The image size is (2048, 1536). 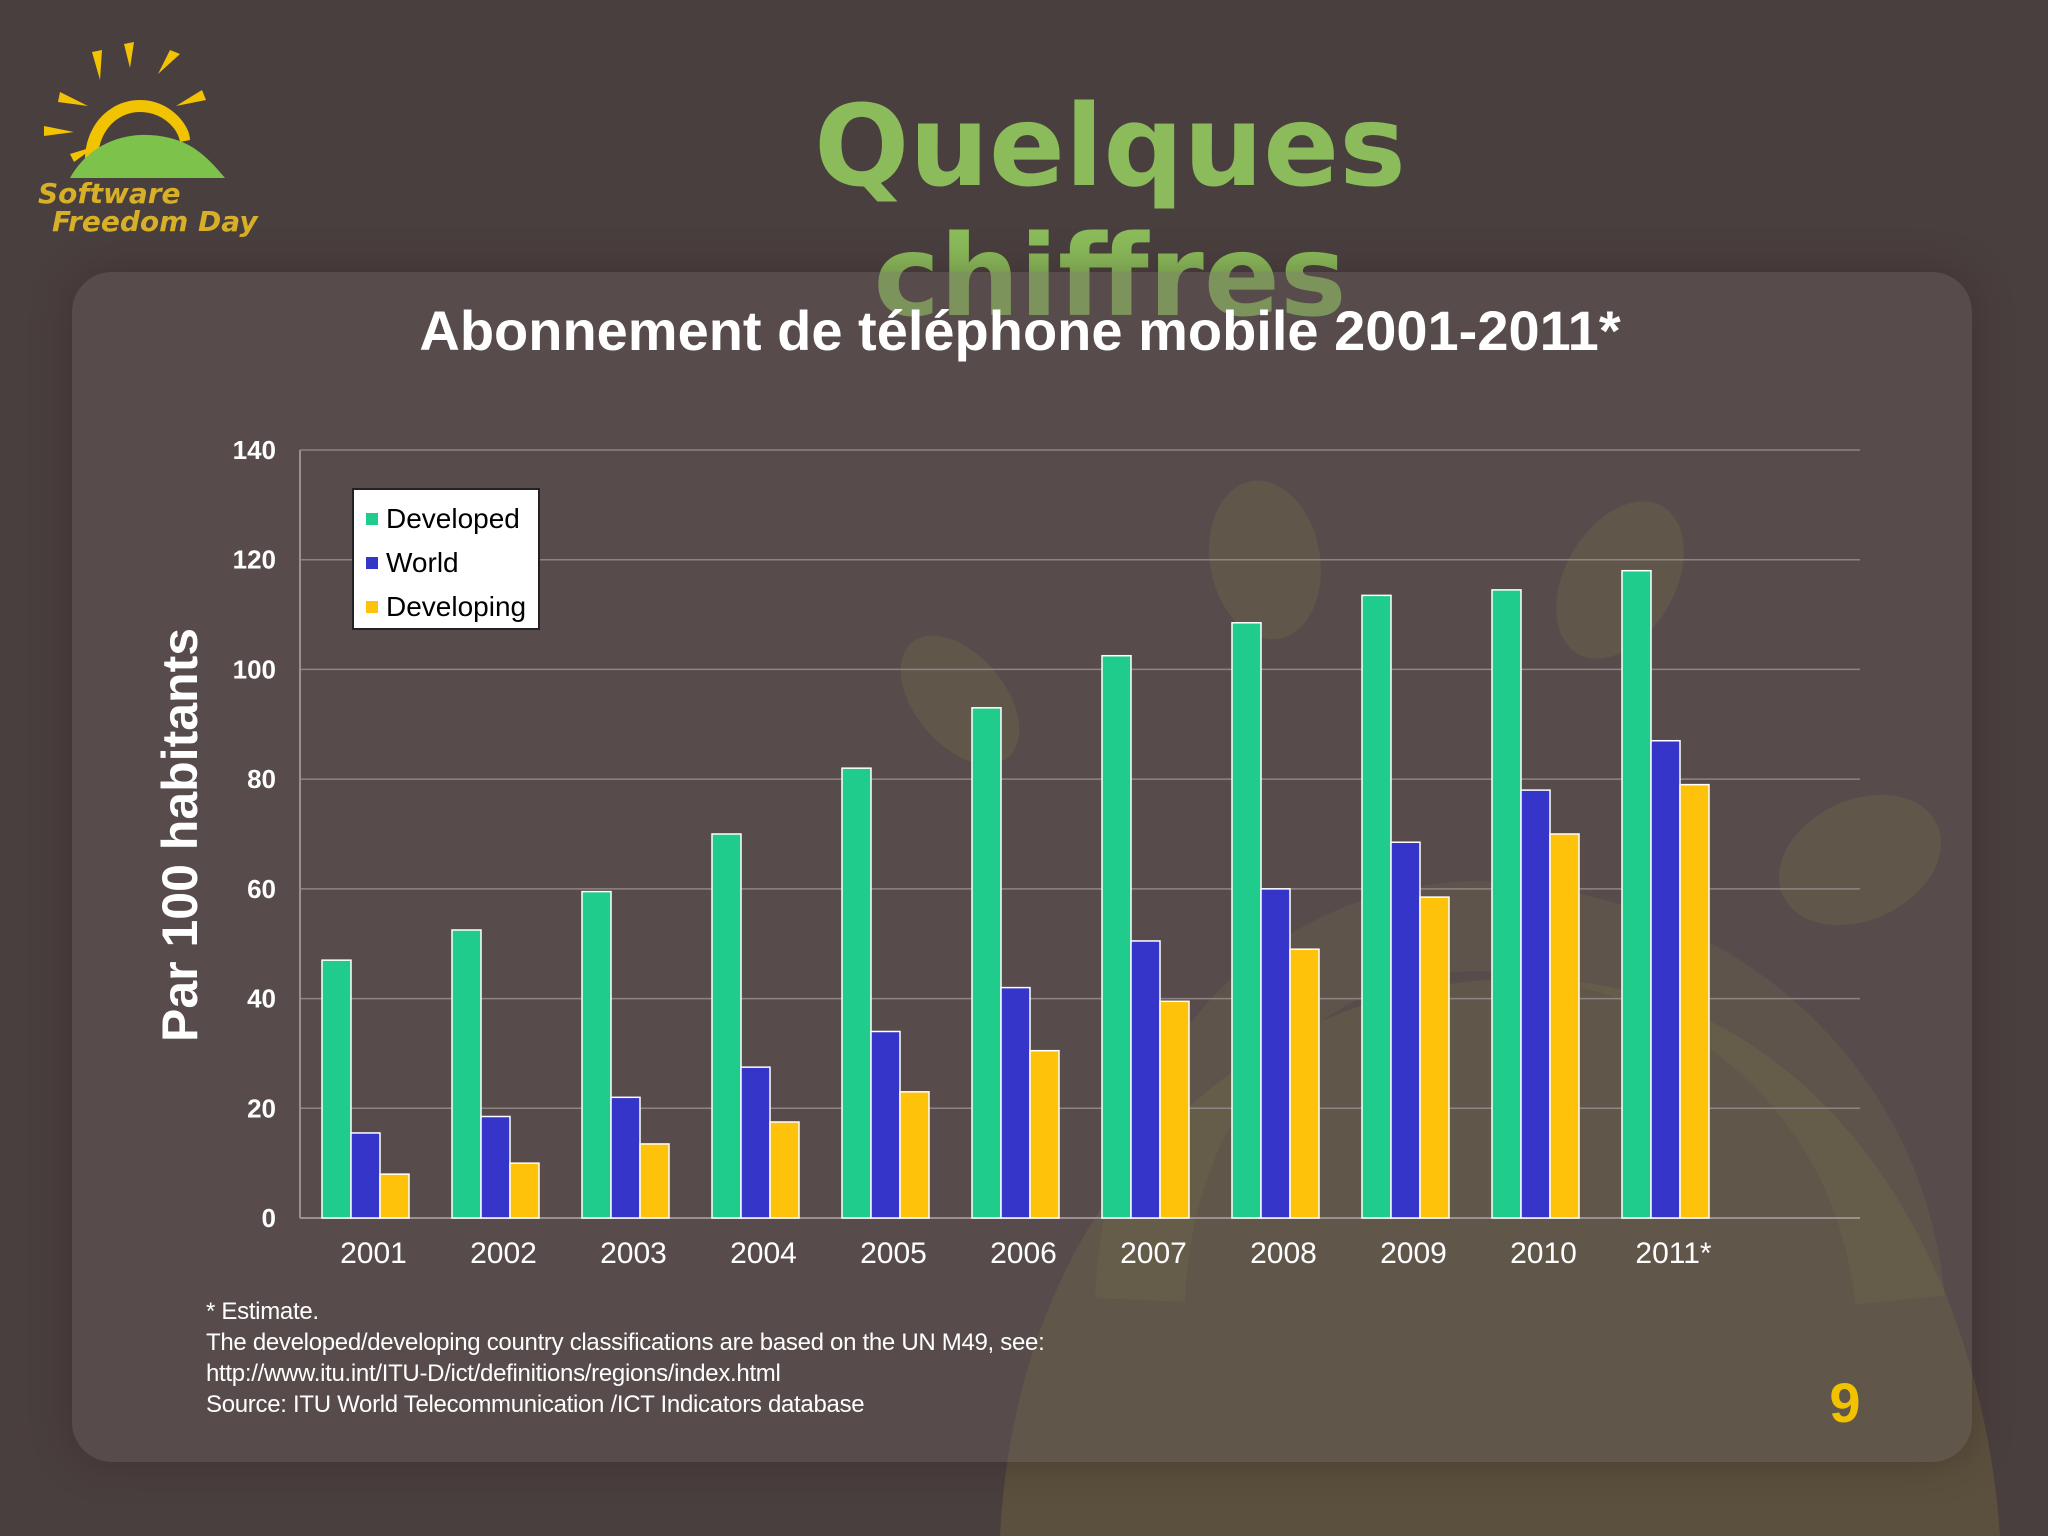 I want to click on y-tick-label: 20, so click(x=261, y=1108).